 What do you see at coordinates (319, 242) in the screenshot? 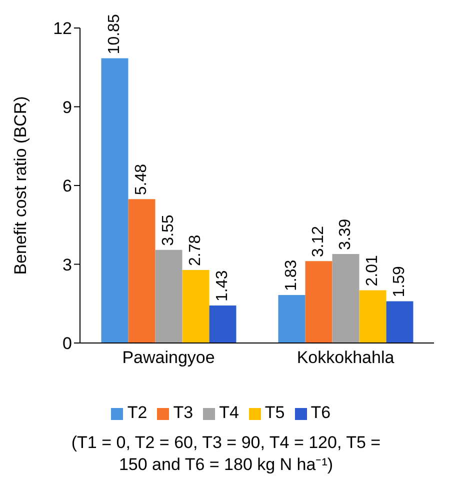
I see `data-label: 3.12` at bounding box center [319, 242].